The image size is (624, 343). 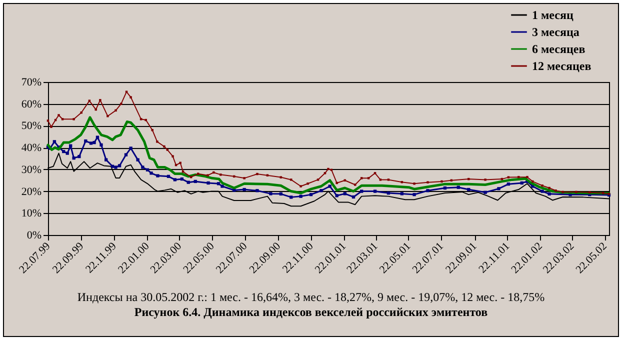 What do you see at coordinates (311, 297) in the screenshot?
I see `text: Индексы на 30.05.2002 г.: 1 мес. - 16,64%, 3 мес. - 18,27%, 9 мес. - 19,07%, 12 мес. - 18,75%` at bounding box center [311, 297].